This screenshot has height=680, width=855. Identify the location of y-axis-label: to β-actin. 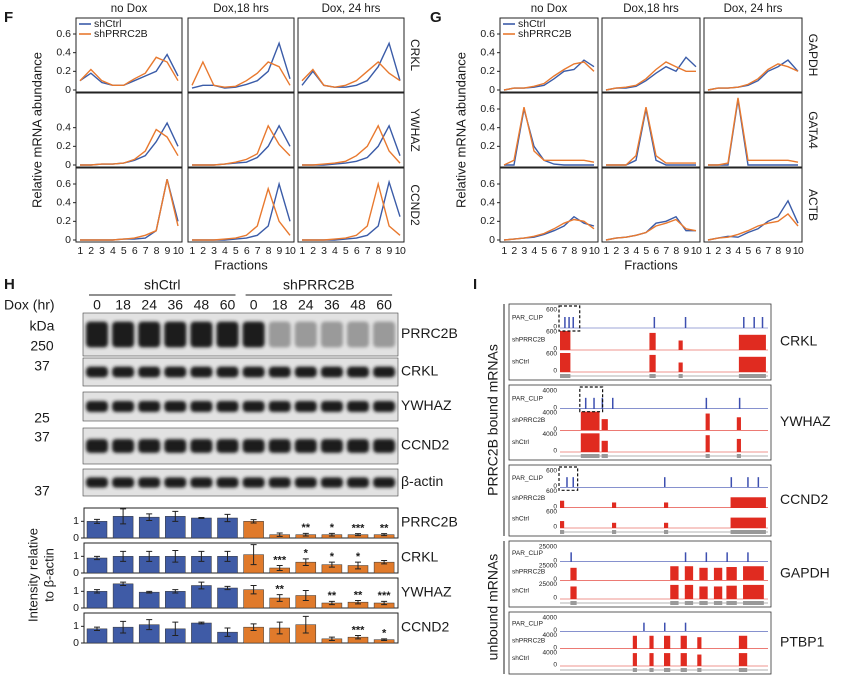
(48, 575).